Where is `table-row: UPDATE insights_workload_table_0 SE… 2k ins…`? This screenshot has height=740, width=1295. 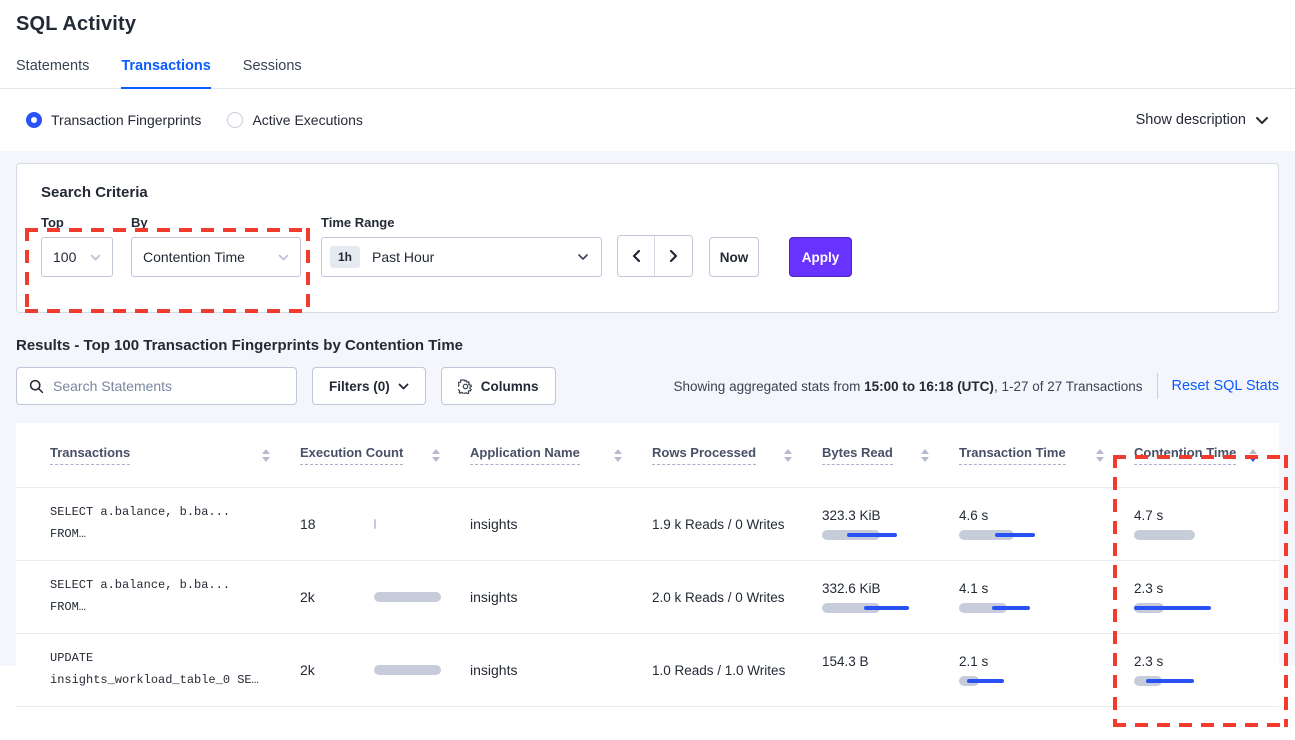 table-row: UPDATE insights_workload_table_0 SE… 2k ins… is located at coordinates (647, 670).